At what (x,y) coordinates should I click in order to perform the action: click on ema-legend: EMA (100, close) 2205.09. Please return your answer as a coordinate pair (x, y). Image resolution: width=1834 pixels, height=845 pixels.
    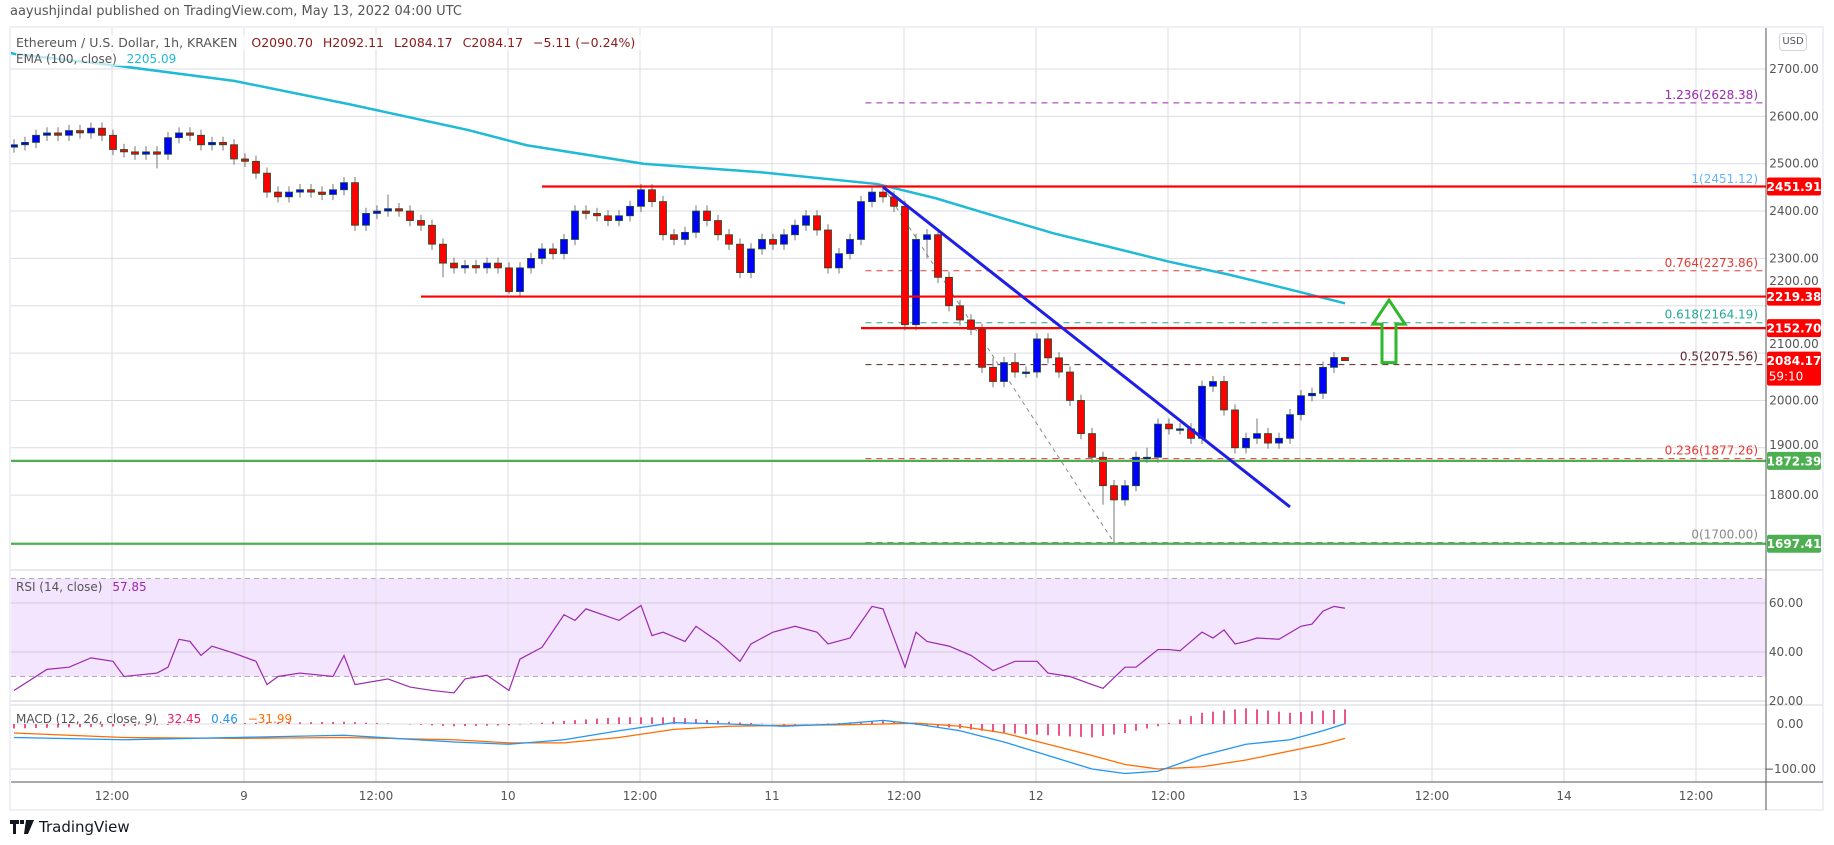
    Looking at the image, I should click on (99, 59).